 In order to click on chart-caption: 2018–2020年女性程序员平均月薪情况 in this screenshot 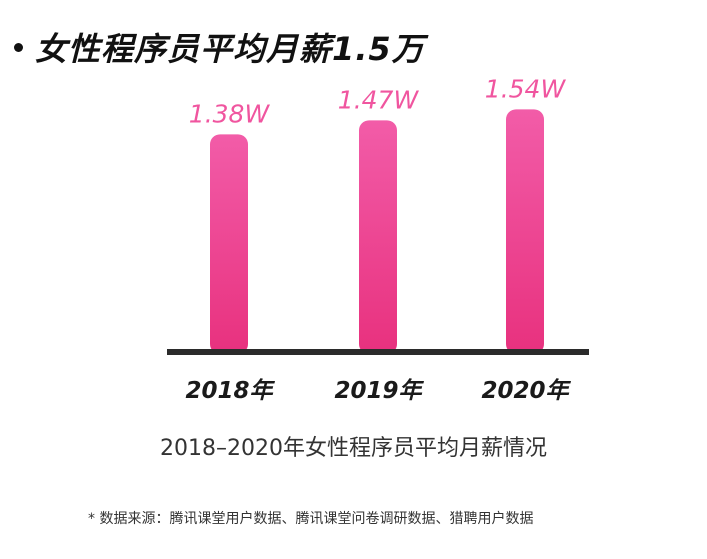, I will do `click(353, 448)`.